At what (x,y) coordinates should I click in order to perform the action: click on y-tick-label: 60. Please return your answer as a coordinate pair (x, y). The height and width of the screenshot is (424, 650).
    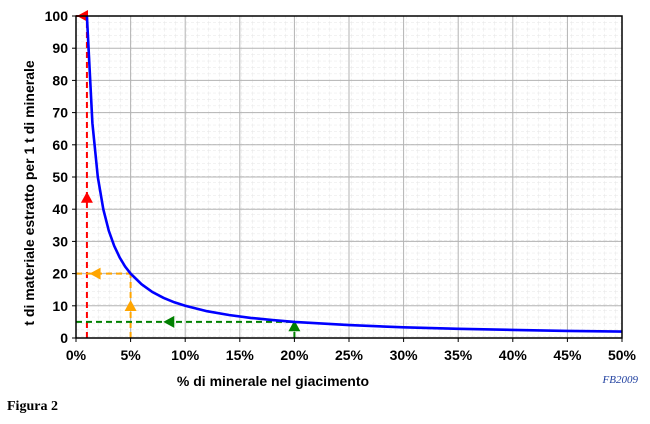
    Looking at the image, I should click on (60, 145).